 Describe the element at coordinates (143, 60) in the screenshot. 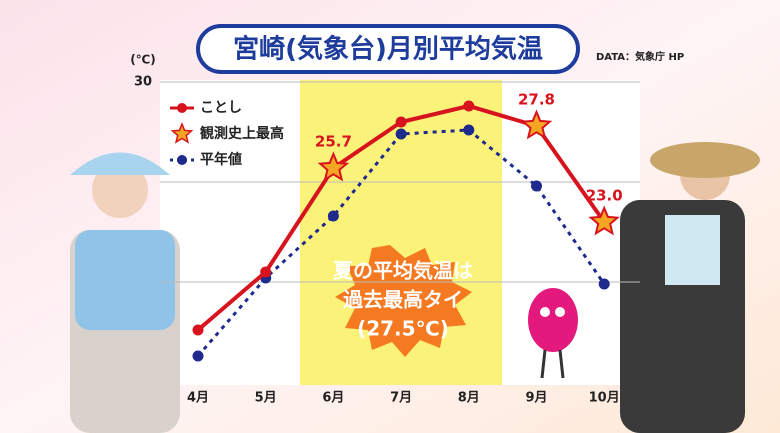

I see `y-unit: (℃)` at that location.